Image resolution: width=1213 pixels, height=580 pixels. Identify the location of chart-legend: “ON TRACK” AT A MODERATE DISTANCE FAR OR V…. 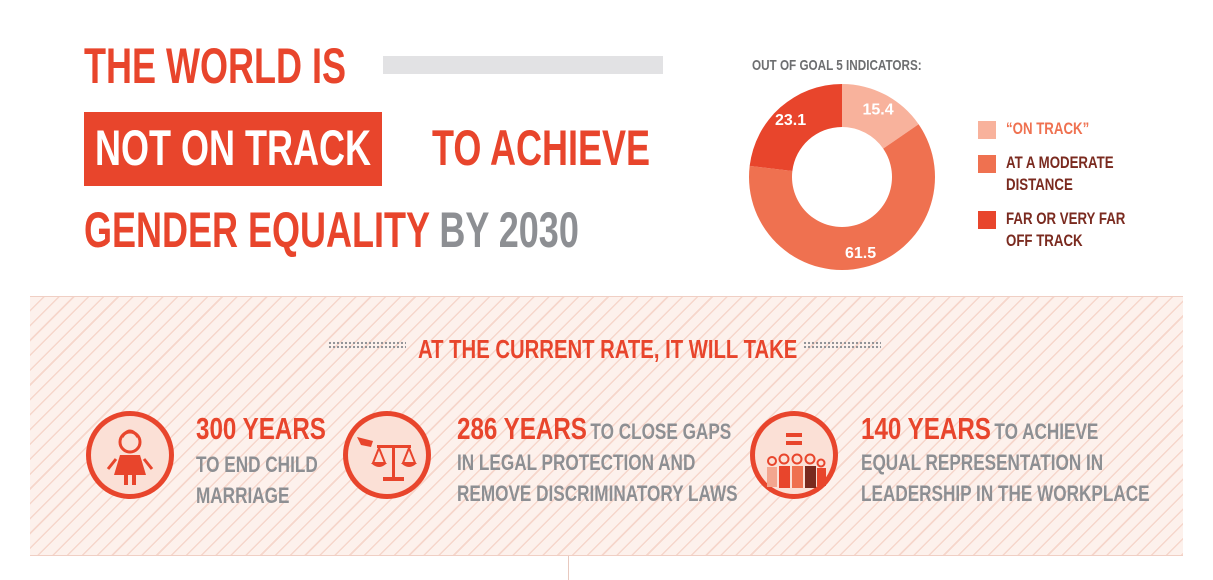
(1092, 191).